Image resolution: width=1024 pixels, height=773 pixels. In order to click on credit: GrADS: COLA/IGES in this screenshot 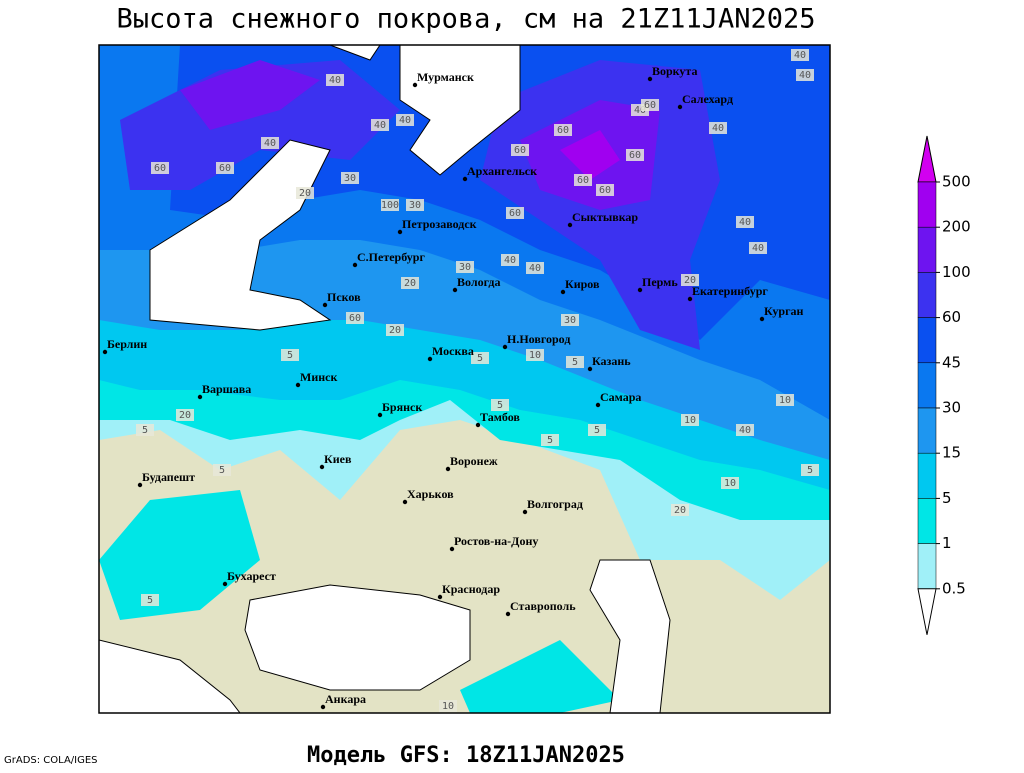, I will do `click(51, 760)`.